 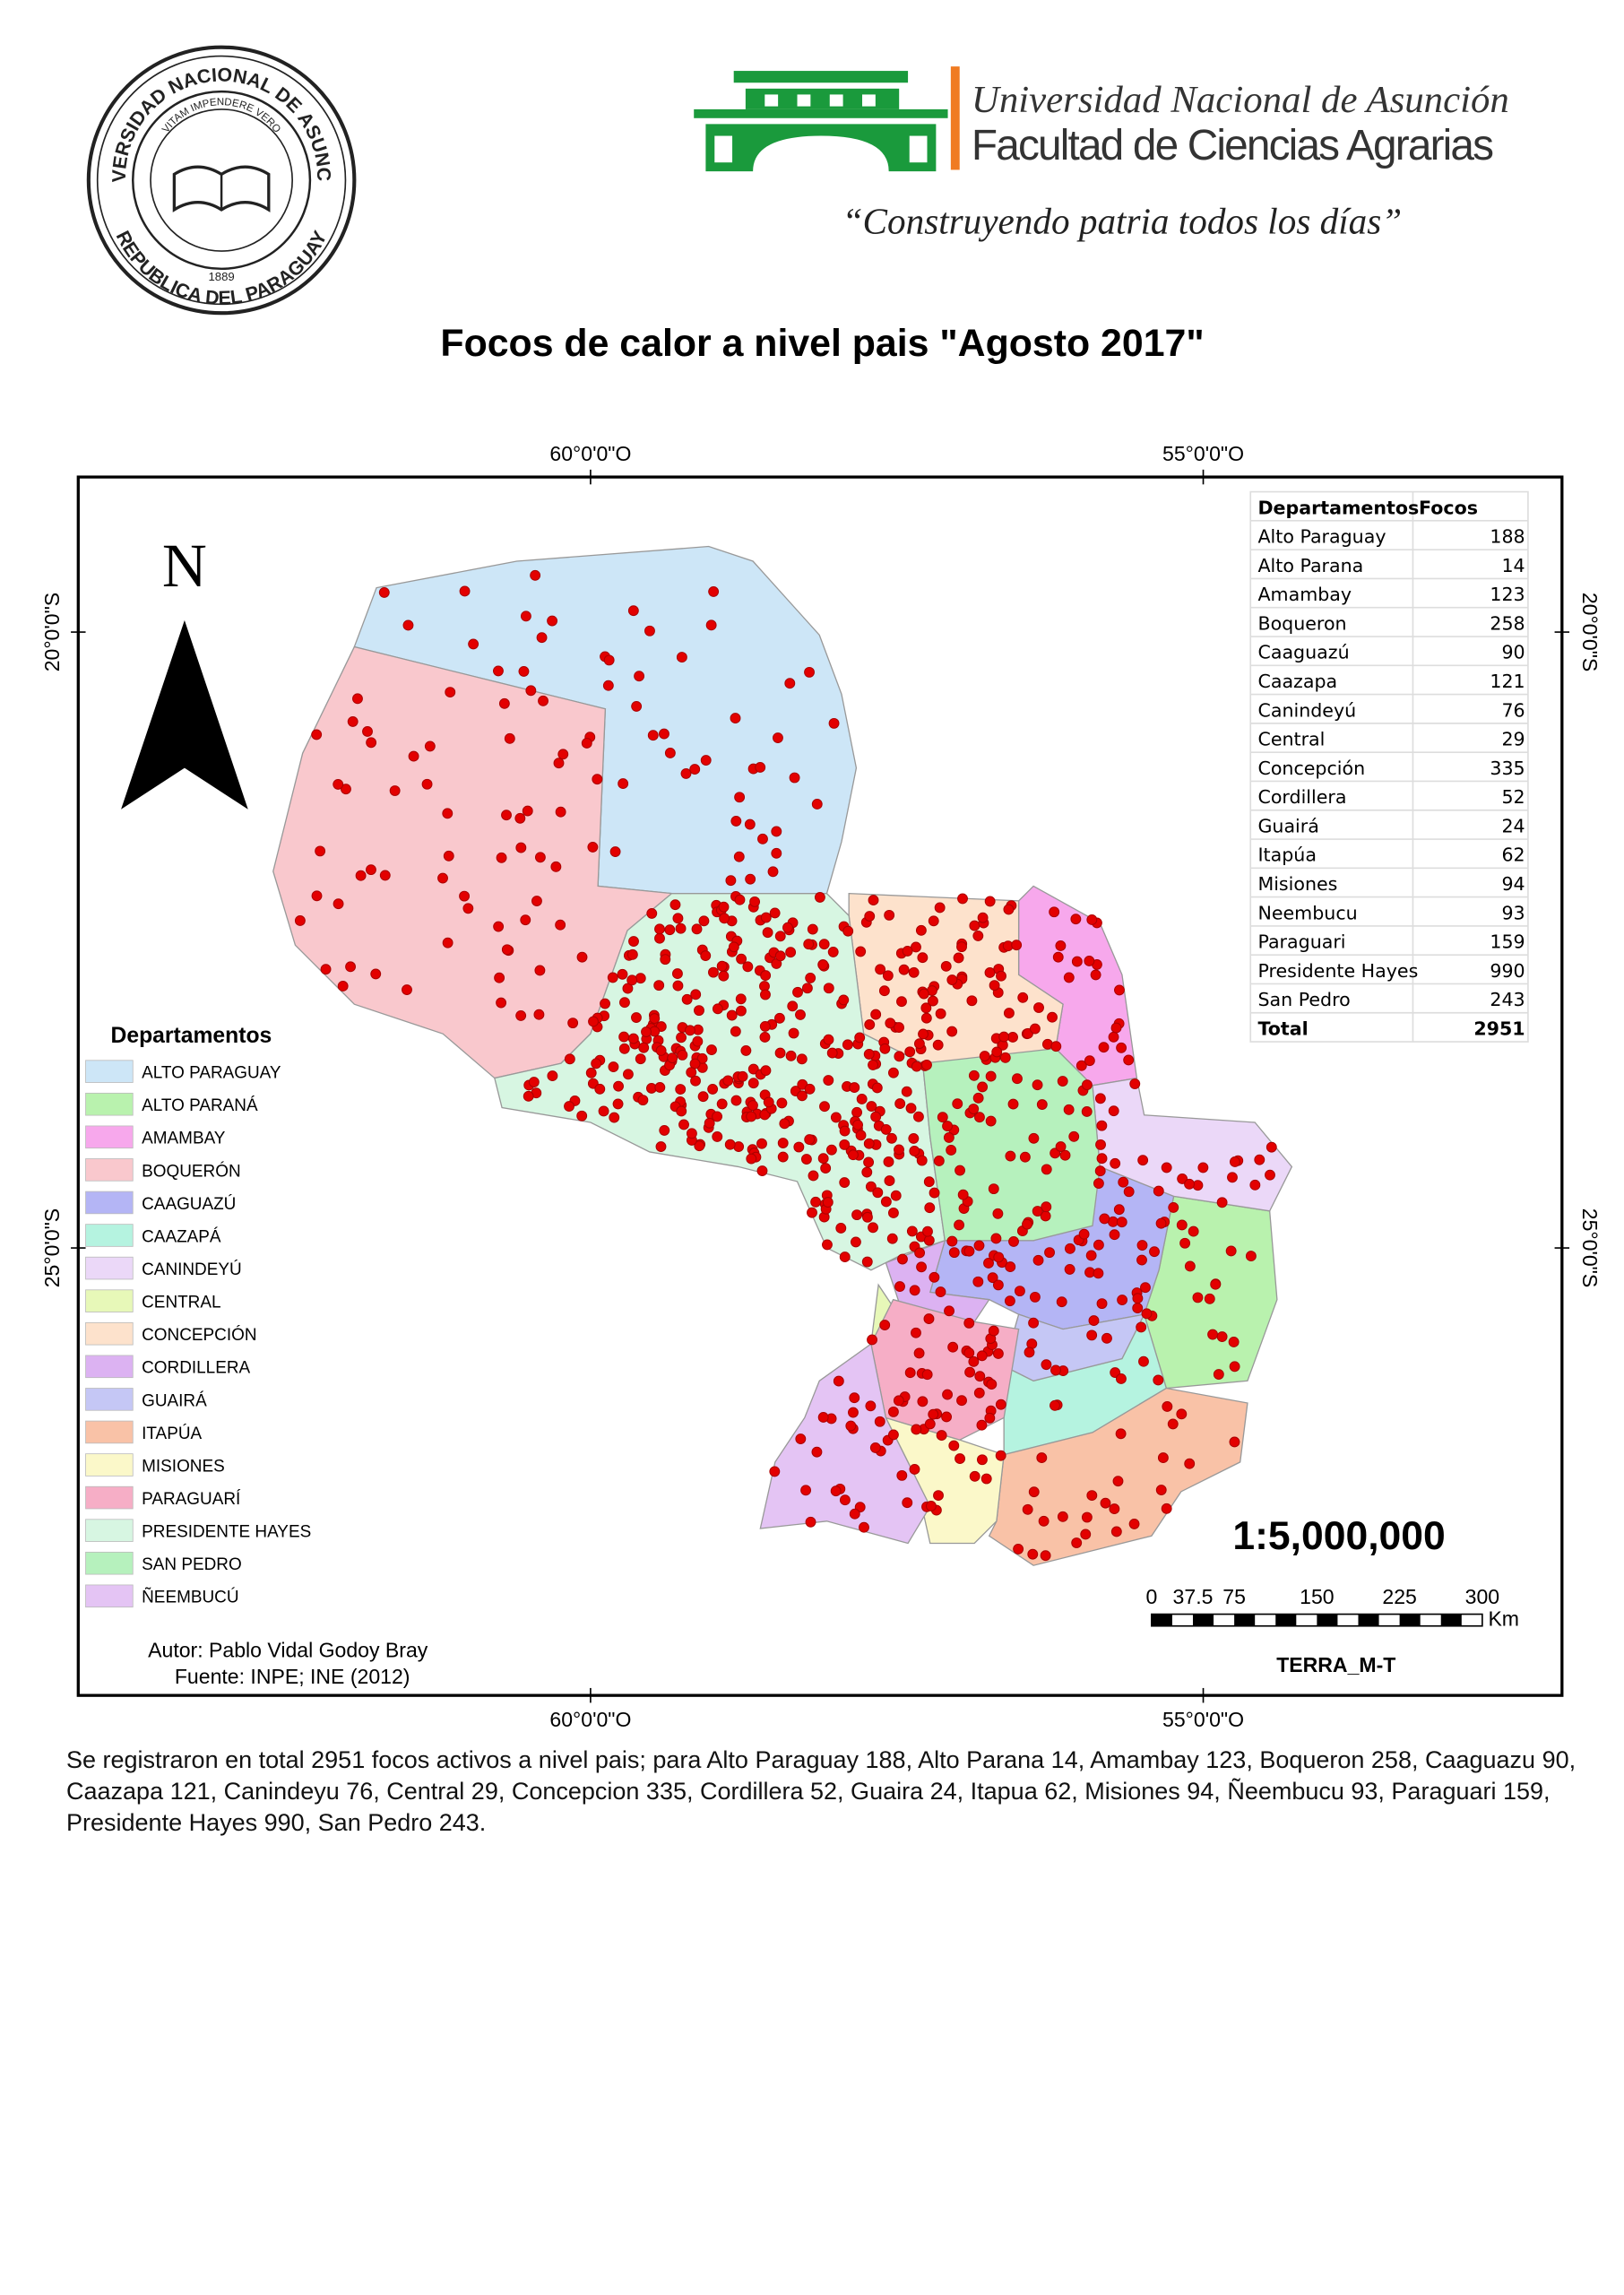 I want to click on department-area, so click(x=1193, y=1144).